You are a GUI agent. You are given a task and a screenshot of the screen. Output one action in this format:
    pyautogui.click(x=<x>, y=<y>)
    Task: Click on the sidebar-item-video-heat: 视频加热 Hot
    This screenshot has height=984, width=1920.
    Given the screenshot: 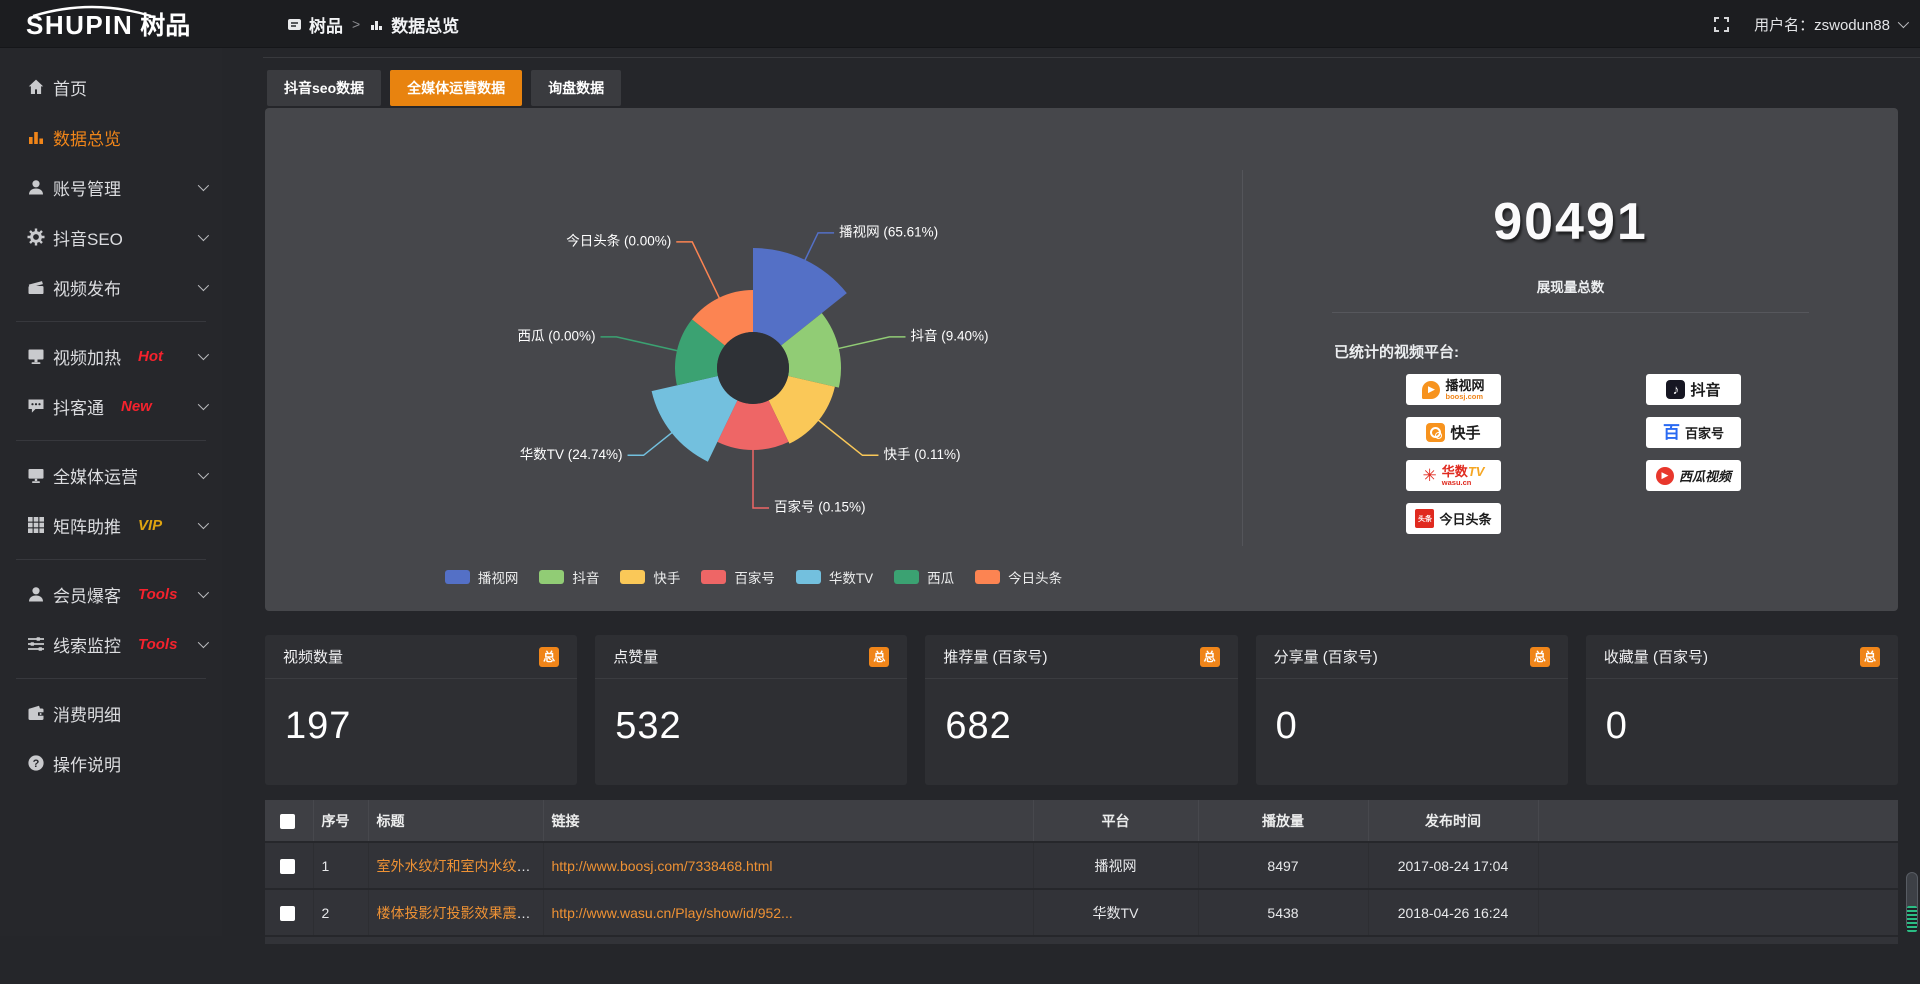 What is the action you would take?
    pyautogui.click(x=111, y=356)
    